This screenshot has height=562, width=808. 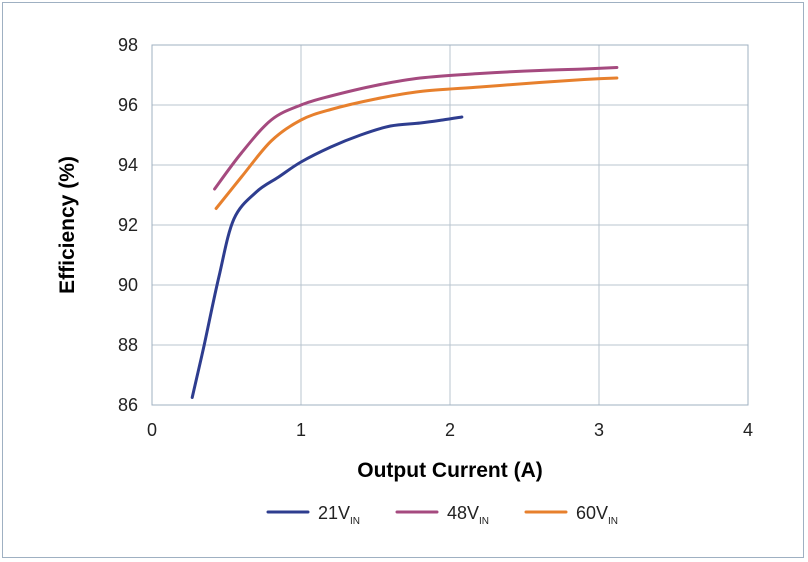 What do you see at coordinates (339, 515) in the screenshot?
I see `legend-label: 21VIN` at bounding box center [339, 515].